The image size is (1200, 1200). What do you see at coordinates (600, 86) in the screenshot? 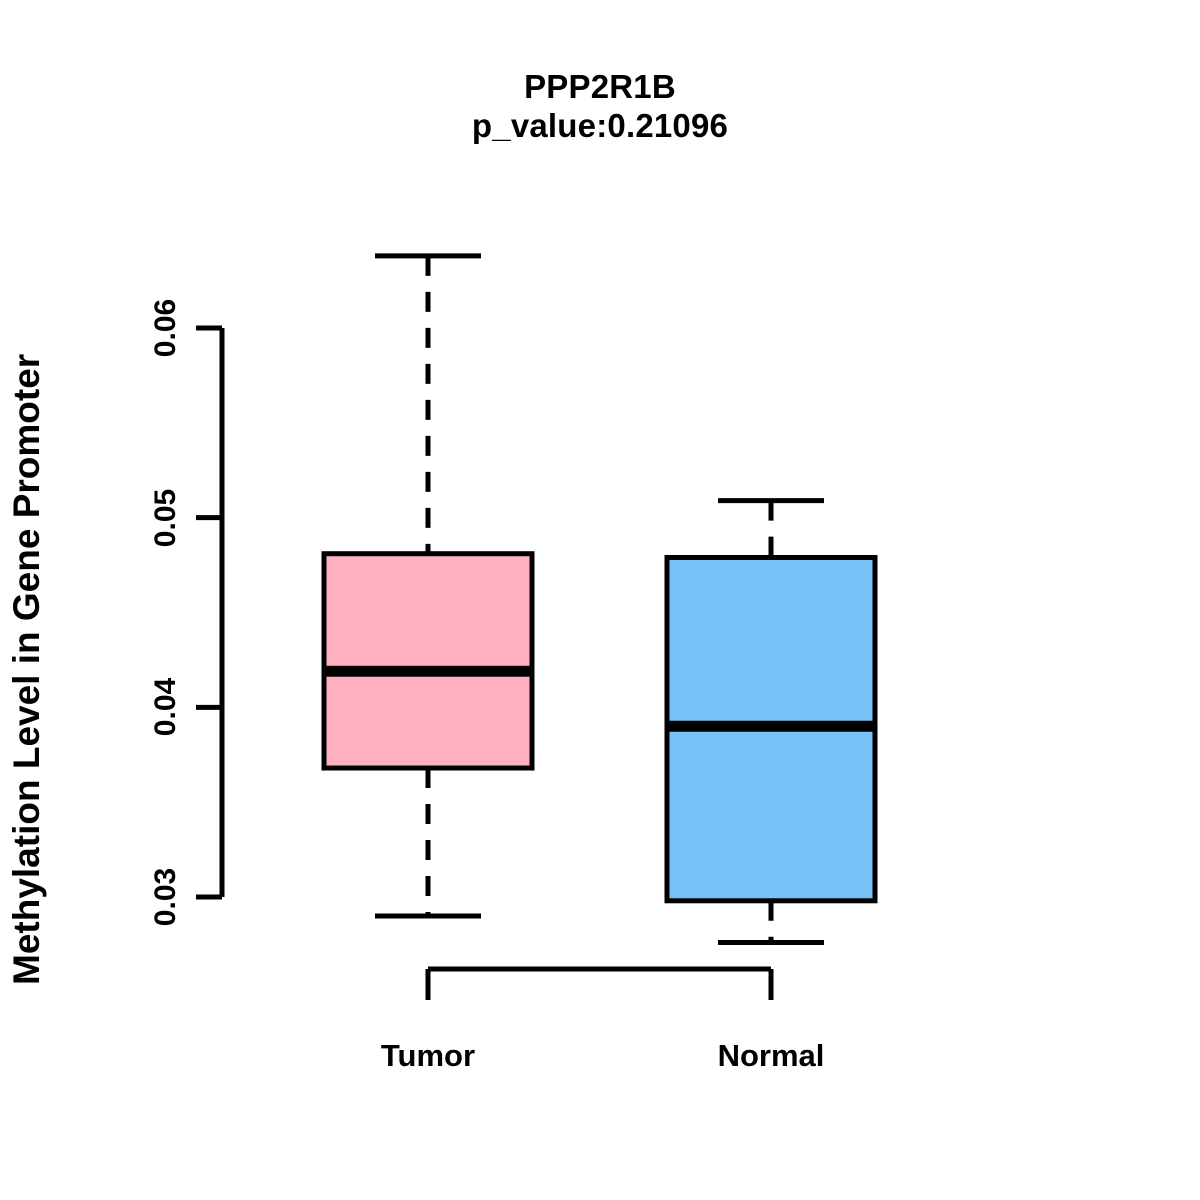
I see `chart-title-gene: PPP2R1B` at bounding box center [600, 86].